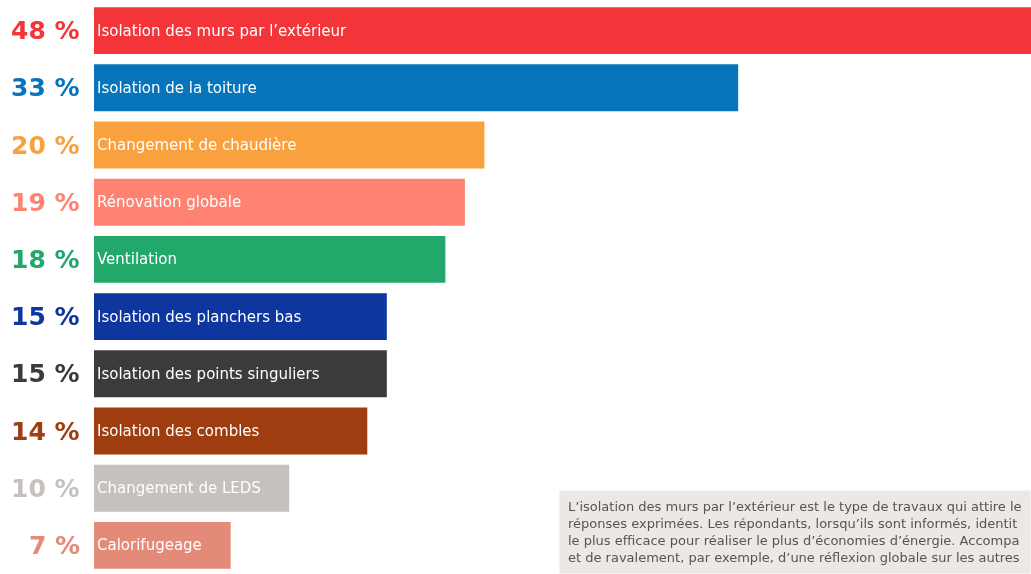 The image size is (1031, 574). I want to click on y-tick-label: Changement de chaudière, so click(197, 145).